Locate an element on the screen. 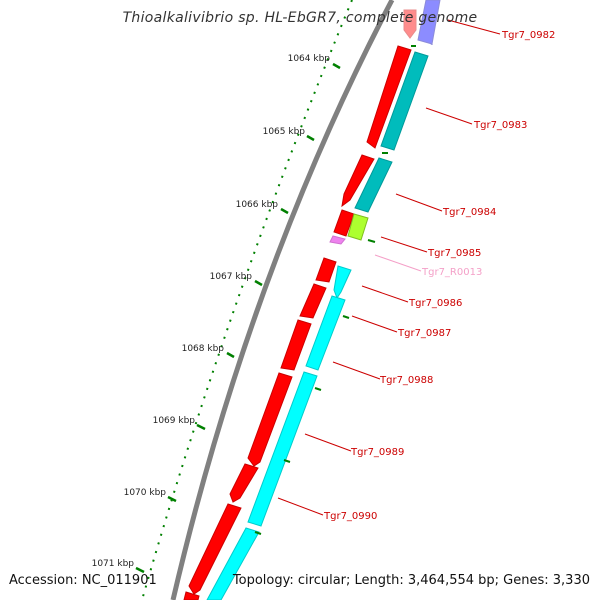 Image resolution: width=600 pixels, height=604 pixels. feature-label: Tgr7_0983 is located at coordinates (500, 125).